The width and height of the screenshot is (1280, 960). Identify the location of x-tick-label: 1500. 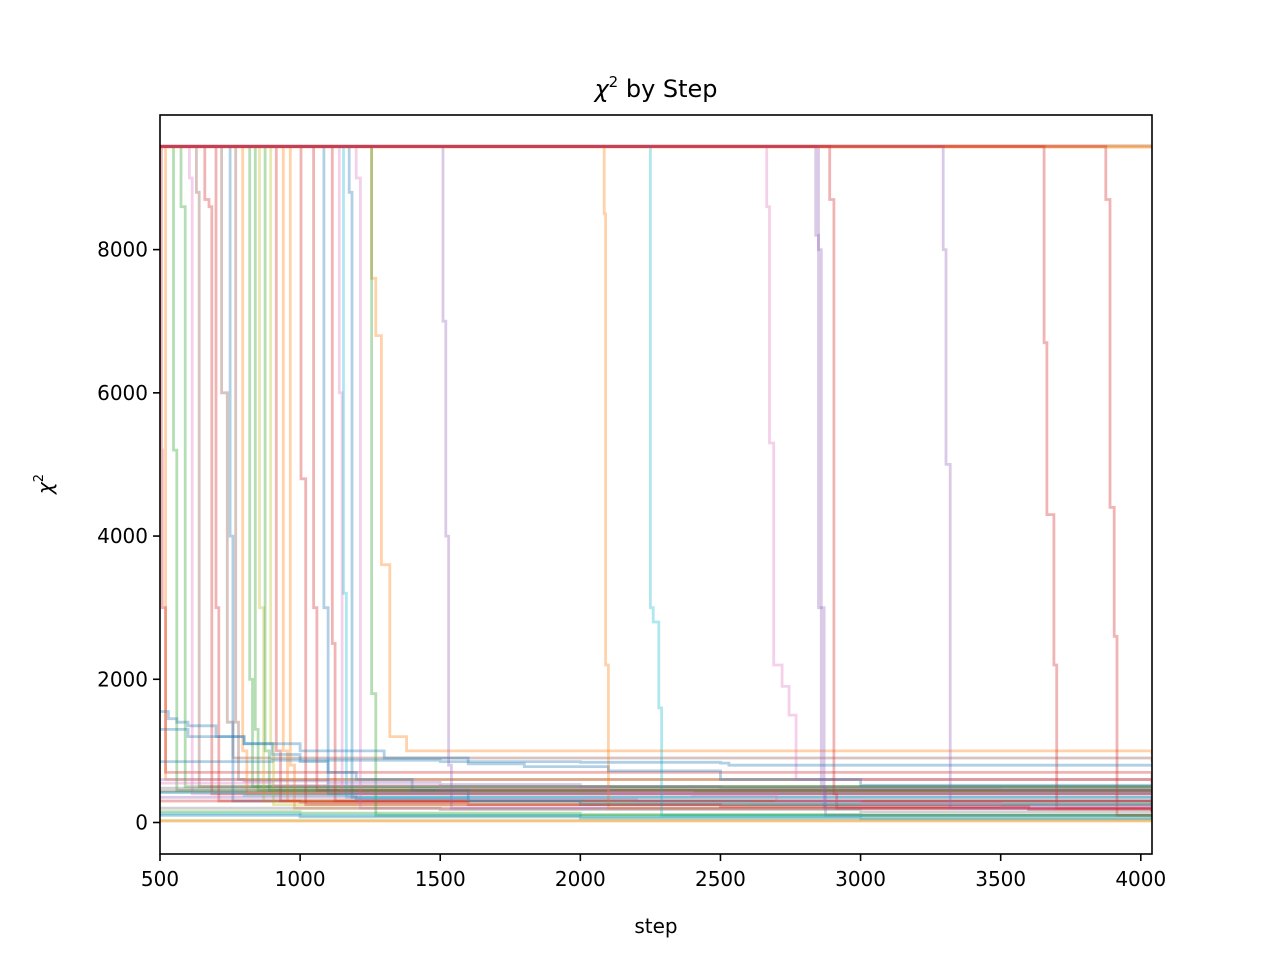
(440, 879).